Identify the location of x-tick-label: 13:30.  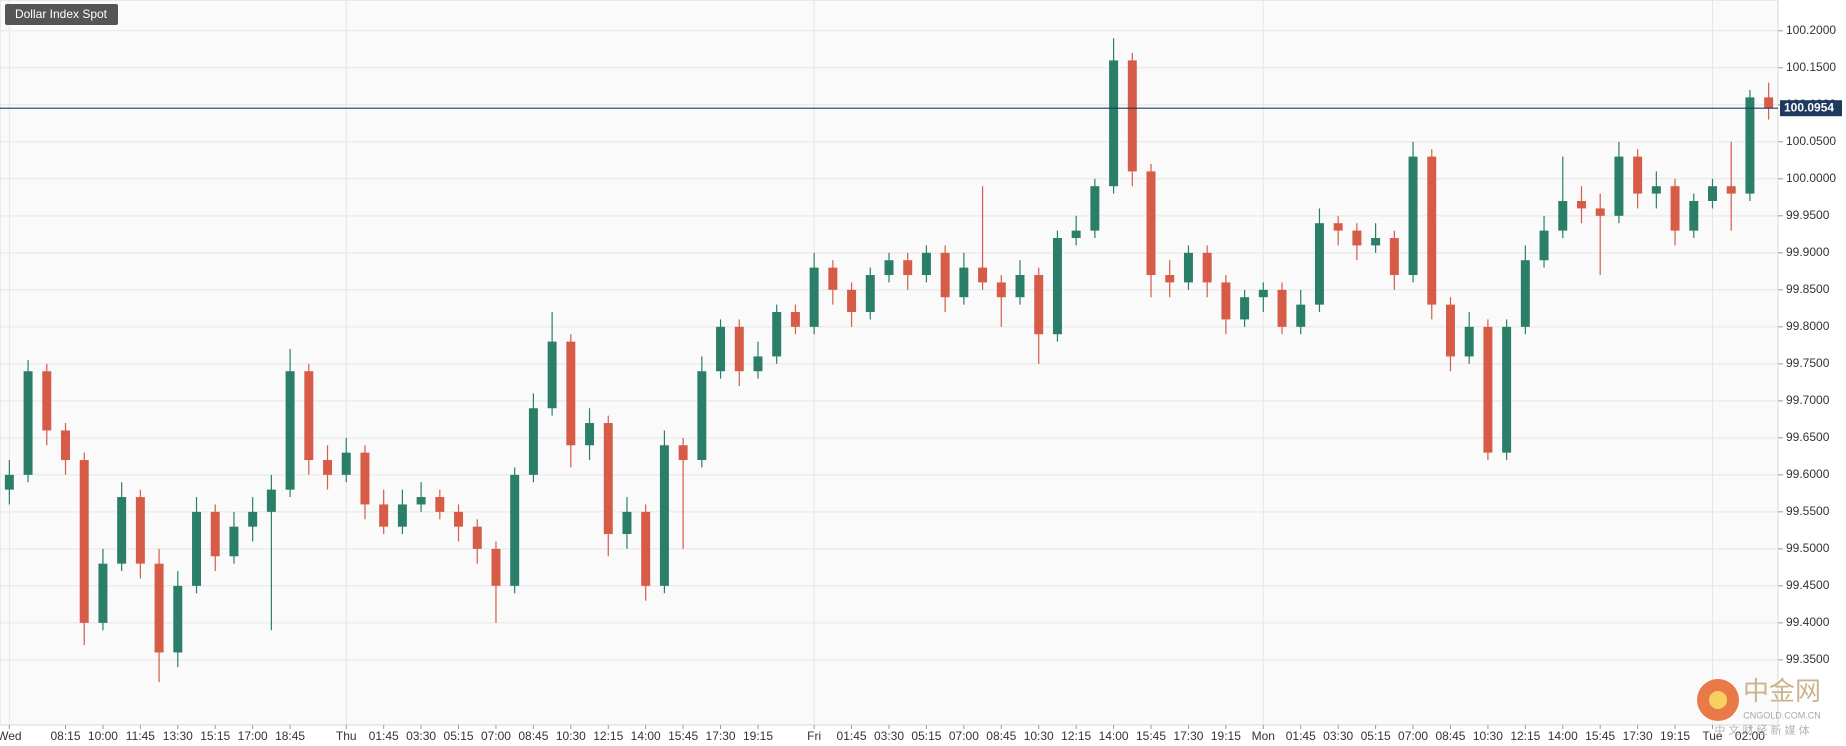
(178, 736).